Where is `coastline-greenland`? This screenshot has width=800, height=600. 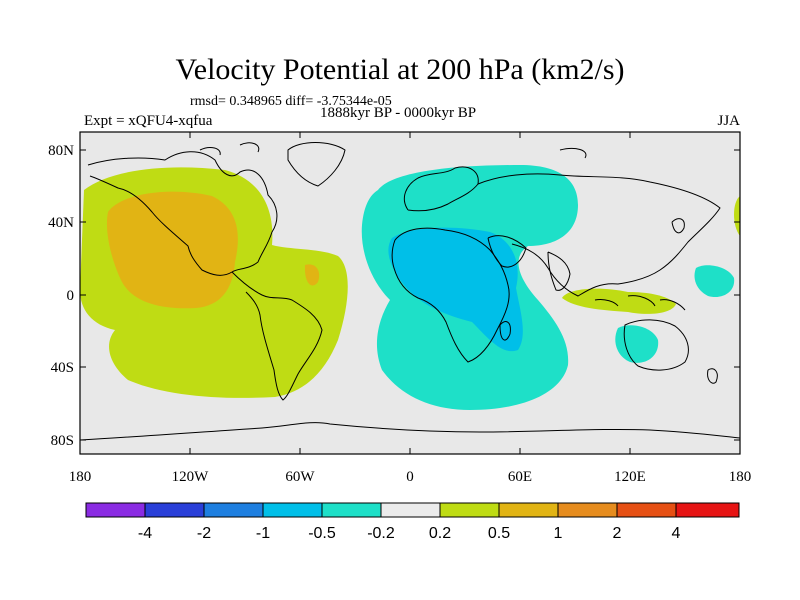
coastline-greenland is located at coordinates (316, 164).